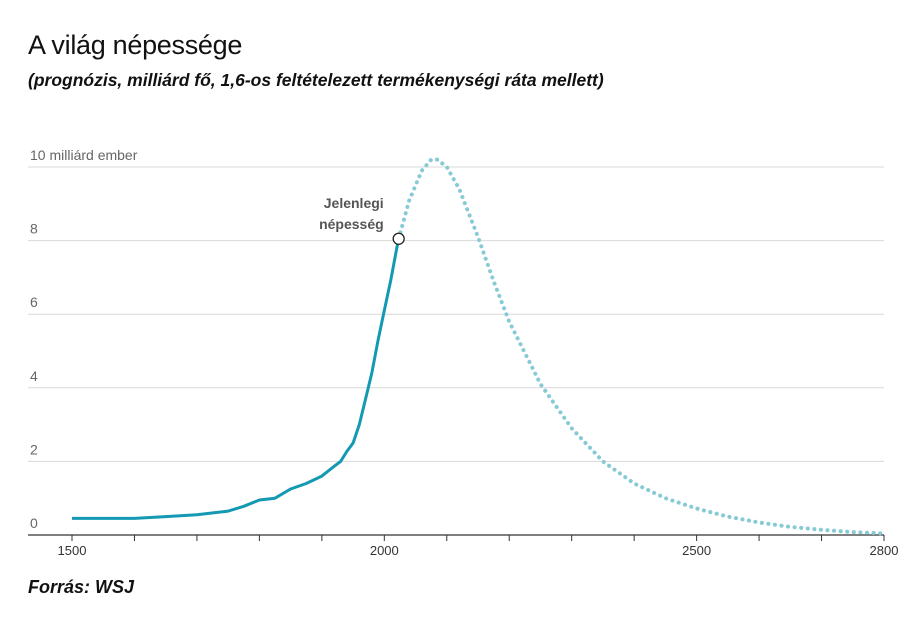 This screenshot has width=924, height=628. Describe the element at coordinates (384, 550) in the screenshot. I see `x-tick-label: 2000` at that location.